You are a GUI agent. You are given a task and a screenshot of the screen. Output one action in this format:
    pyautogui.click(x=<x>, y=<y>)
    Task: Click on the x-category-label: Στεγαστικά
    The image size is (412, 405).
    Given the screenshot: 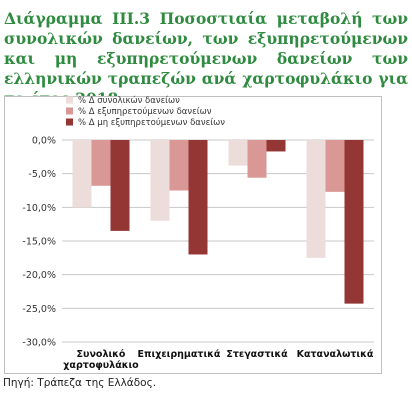 What is the action you would take?
    pyautogui.click(x=257, y=354)
    